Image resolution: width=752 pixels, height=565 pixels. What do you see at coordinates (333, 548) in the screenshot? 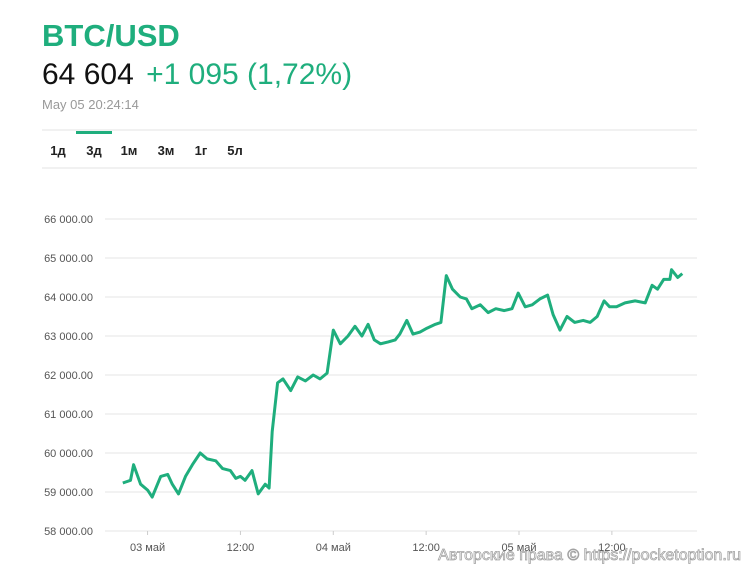
I see `x-tick-label: 04 май` at bounding box center [333, 548].